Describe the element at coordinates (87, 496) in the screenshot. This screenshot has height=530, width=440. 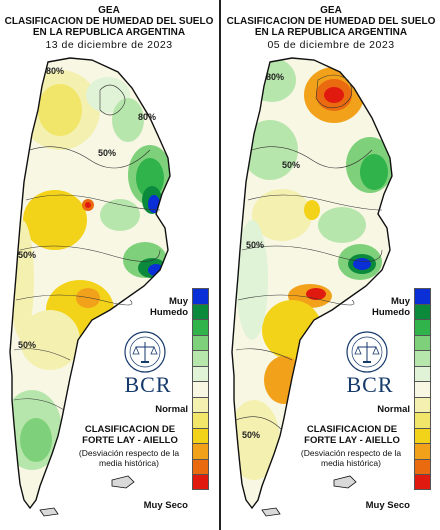
I see `islands-left` at that location.